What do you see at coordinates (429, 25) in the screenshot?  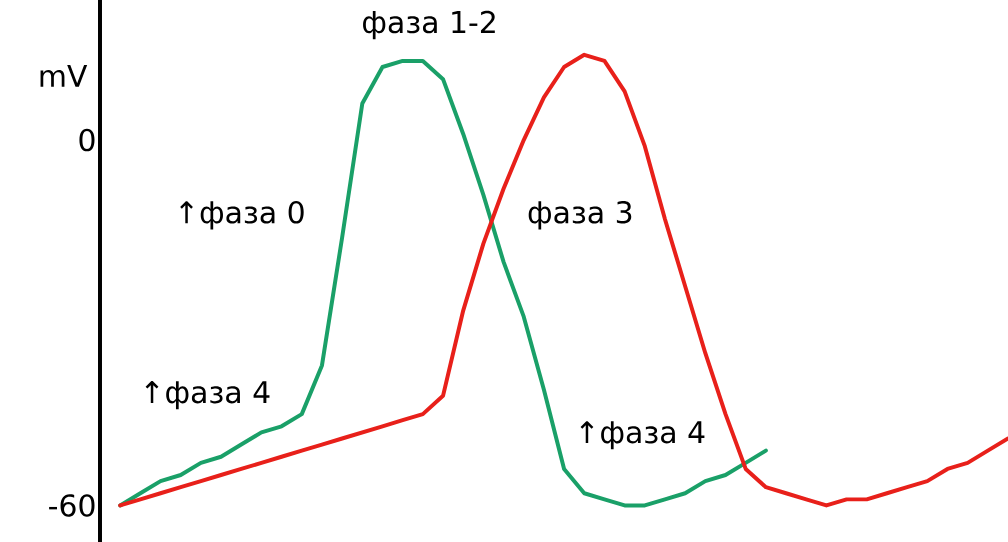 I see `annotation: фаза 1-2` at bounding box center [429, 25].